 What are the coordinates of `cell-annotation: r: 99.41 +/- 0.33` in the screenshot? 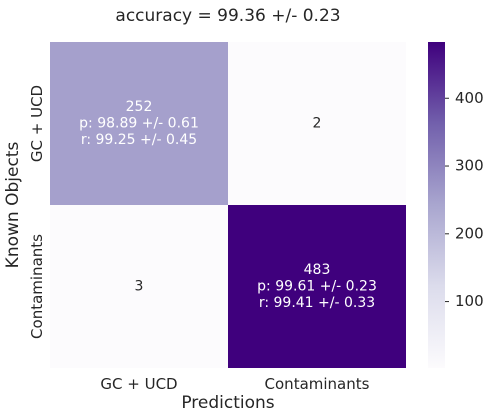 It's located at (317, 303).